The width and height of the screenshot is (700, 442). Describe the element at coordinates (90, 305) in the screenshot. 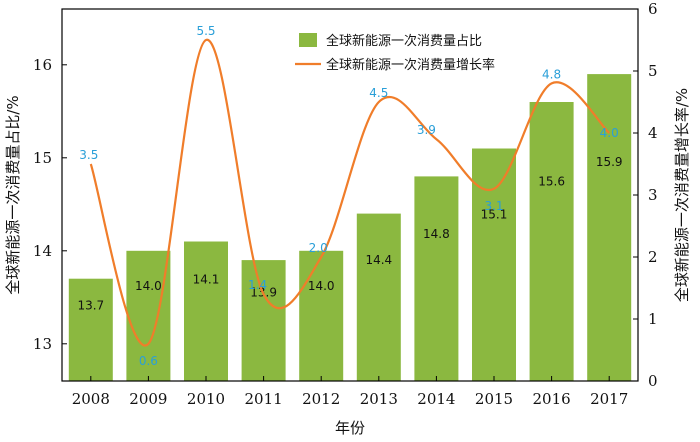

I see `bar-value-label: 13.7` at that location.